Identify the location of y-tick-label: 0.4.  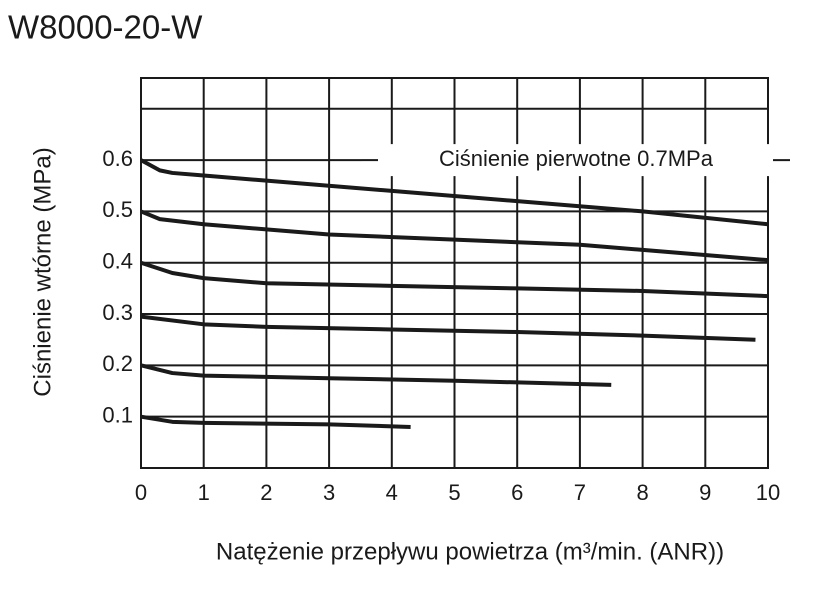
(117, 261).